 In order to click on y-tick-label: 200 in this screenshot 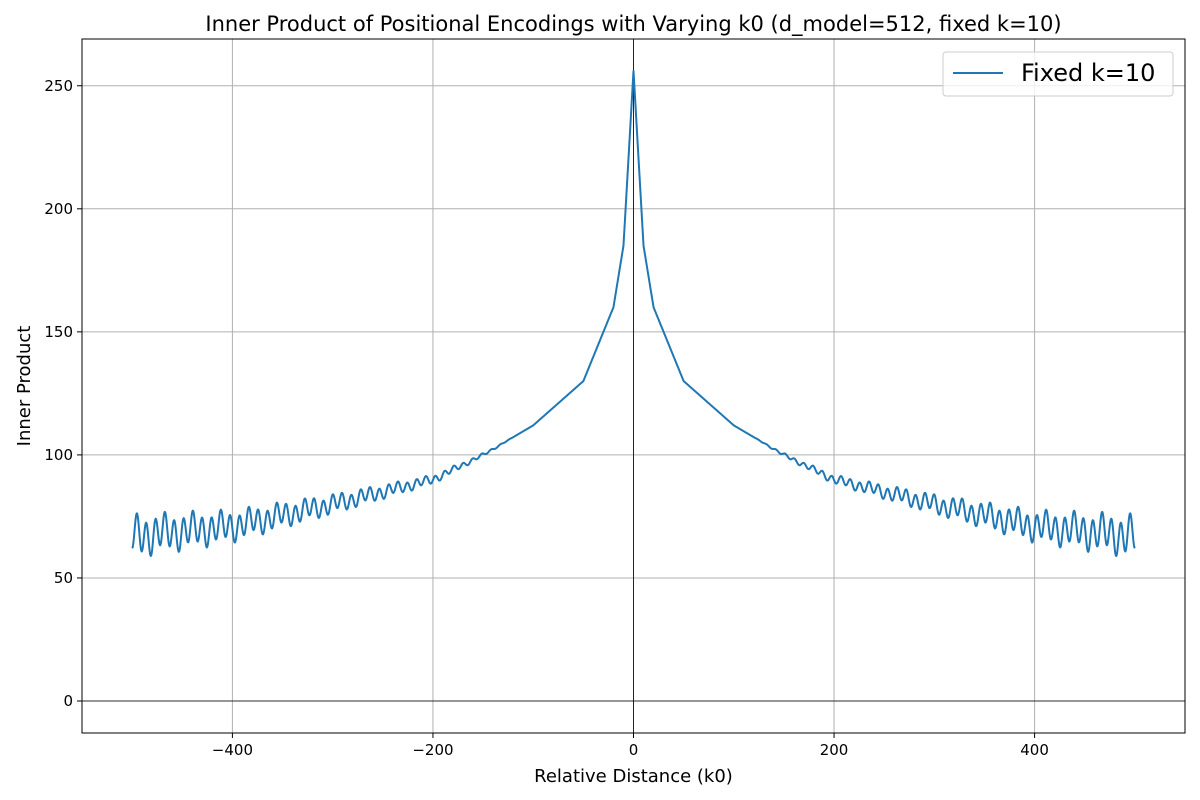, I will do `click(58, 209)`.